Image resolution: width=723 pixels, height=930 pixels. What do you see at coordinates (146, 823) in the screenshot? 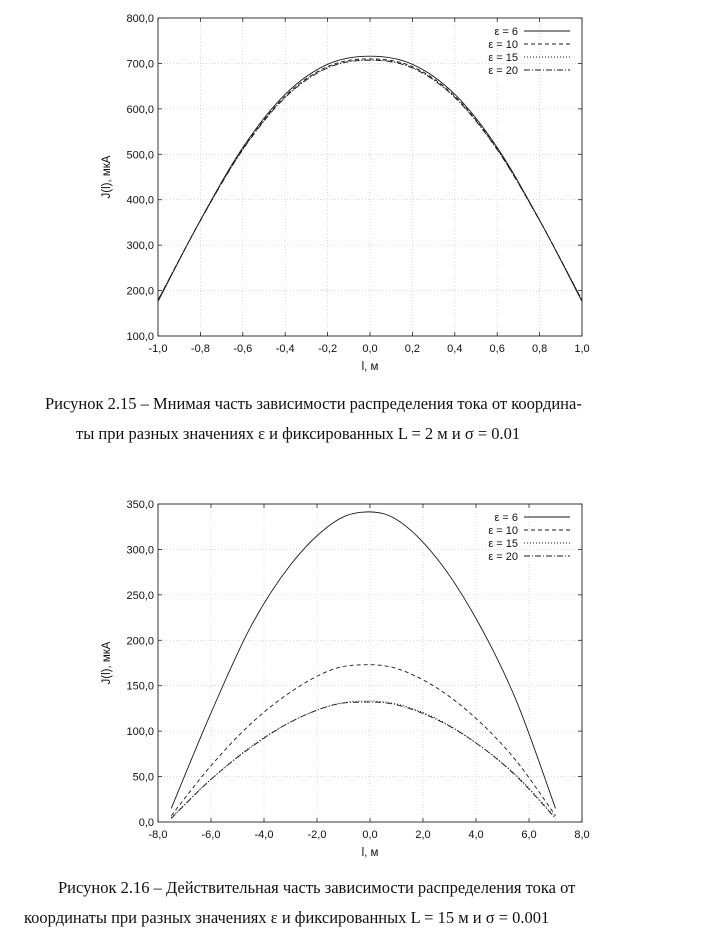
I see `y-tick-label: 0,0` at bounding box center [146, 823].